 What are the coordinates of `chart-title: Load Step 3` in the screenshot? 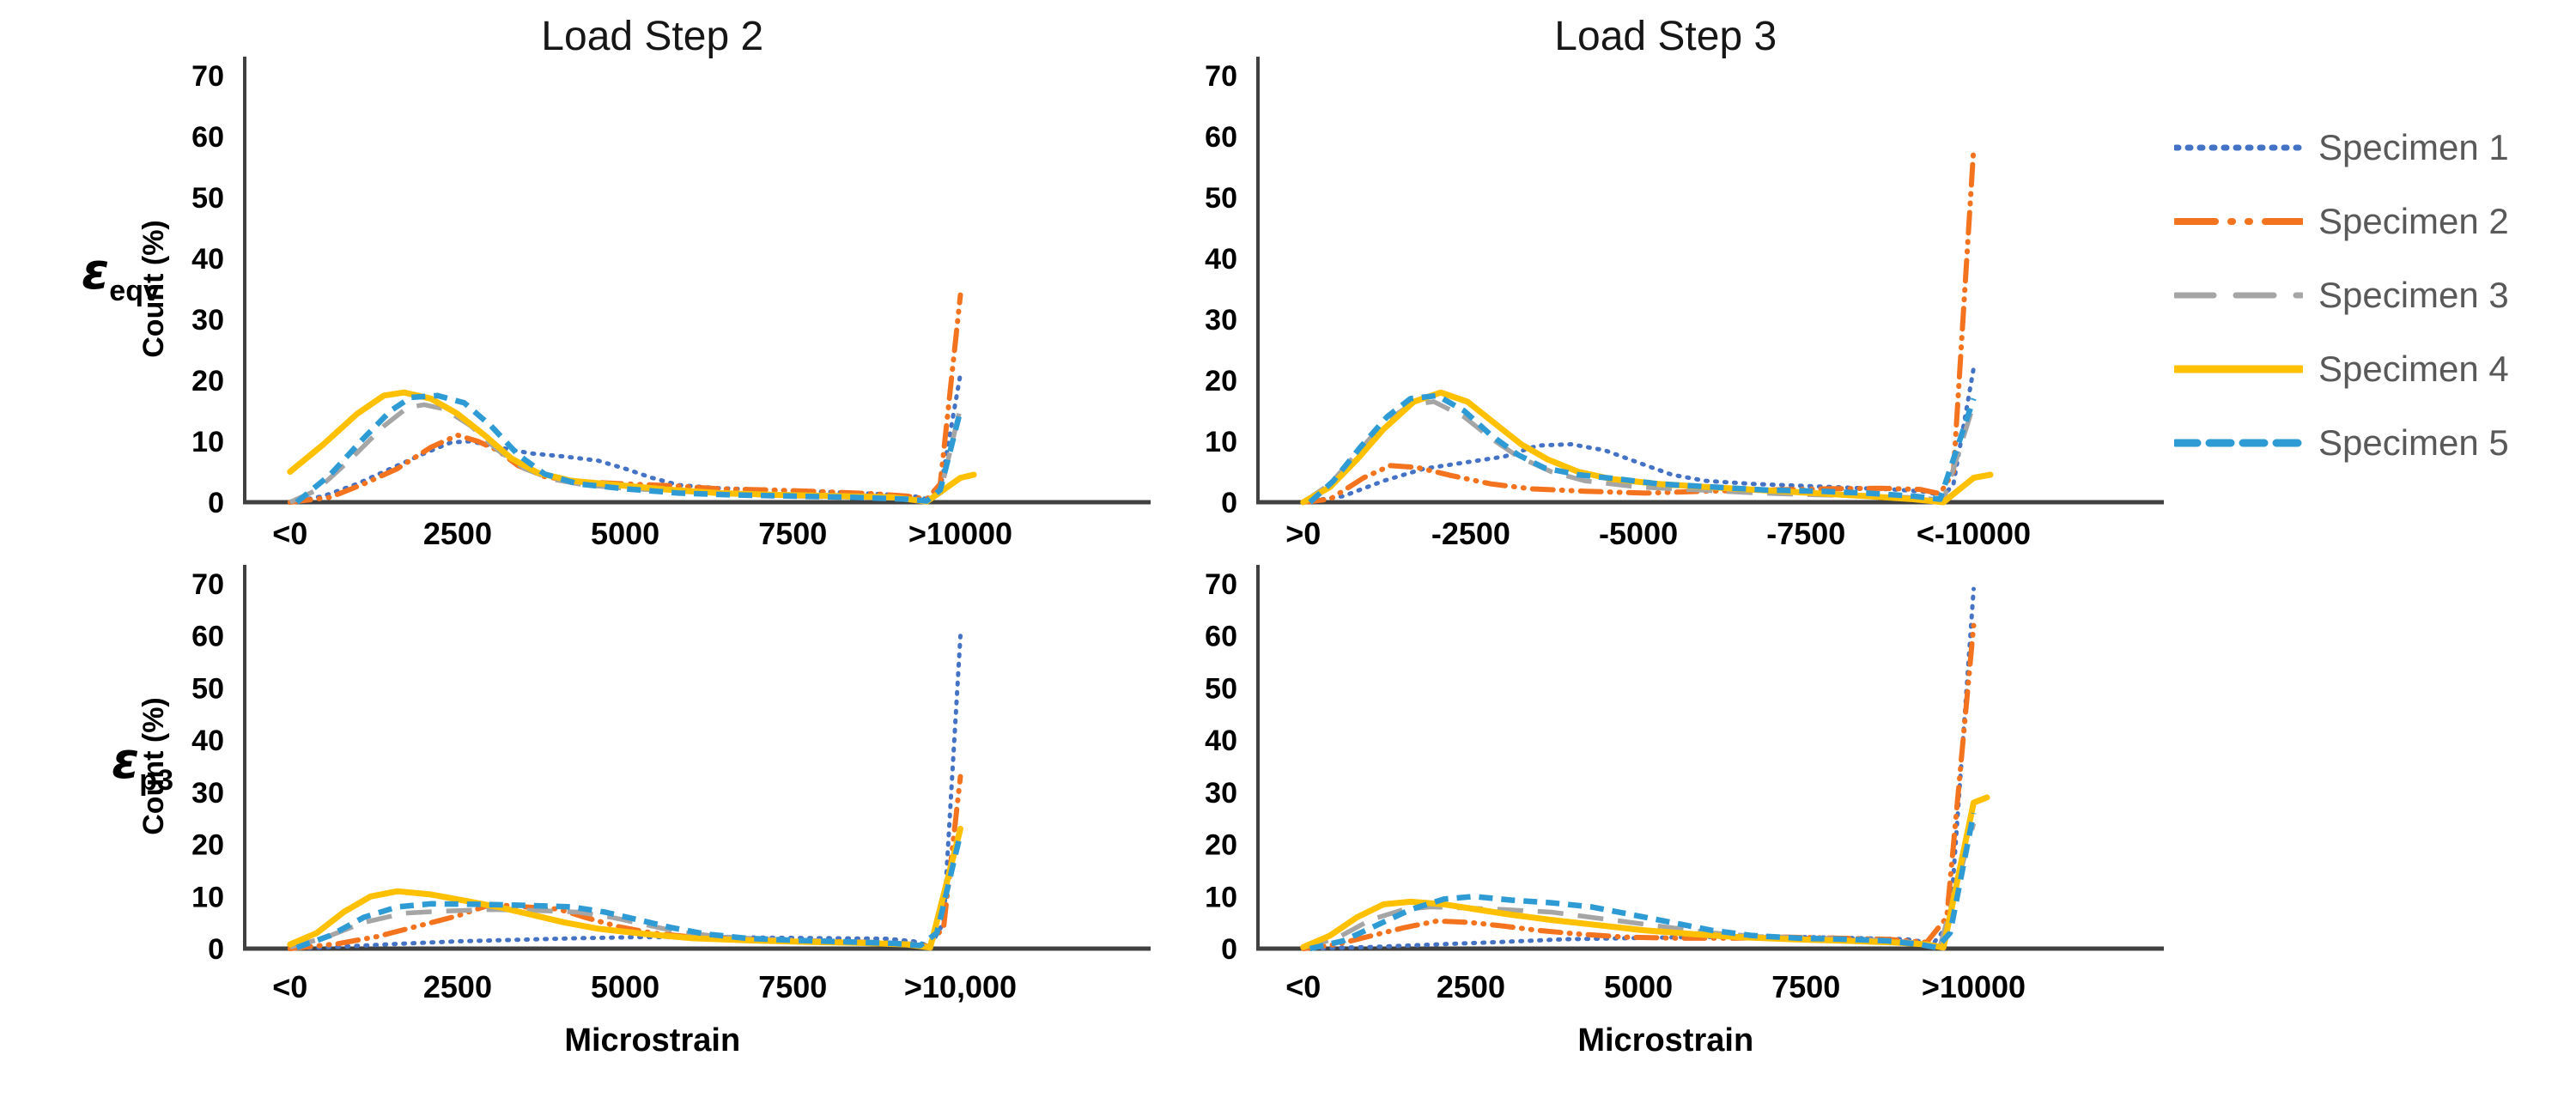 It's located at (1665, 36).